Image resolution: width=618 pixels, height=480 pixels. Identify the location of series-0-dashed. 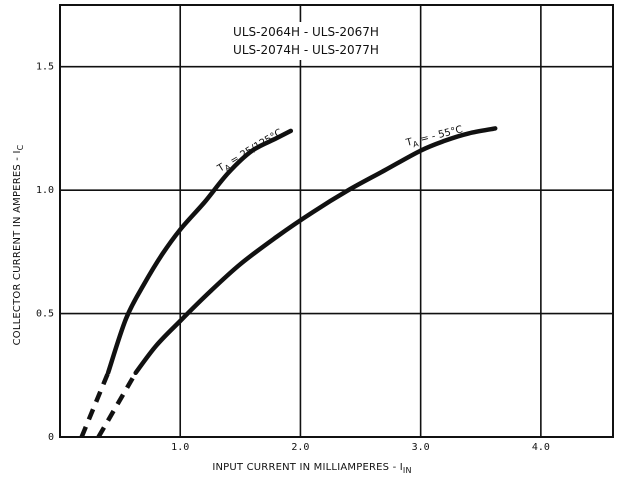
(95, 404).